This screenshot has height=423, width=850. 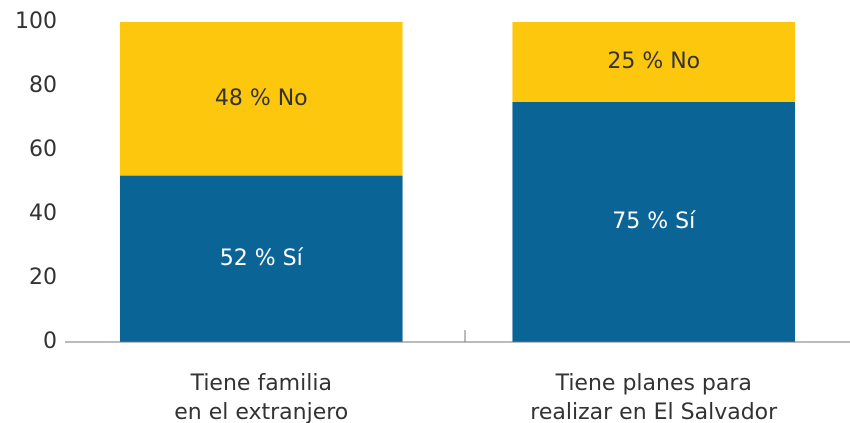 I want to click on y-tick-label: 100, so click(x=36, y=21).